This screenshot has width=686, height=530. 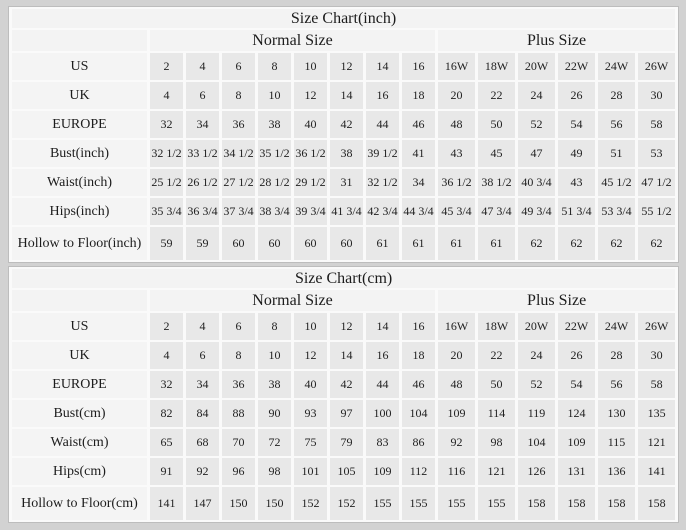 What do you see at coordinates (536, 182) in the screenshot?
I see `size-value-cell: 40 3/4` at bounding box center [536, 182].